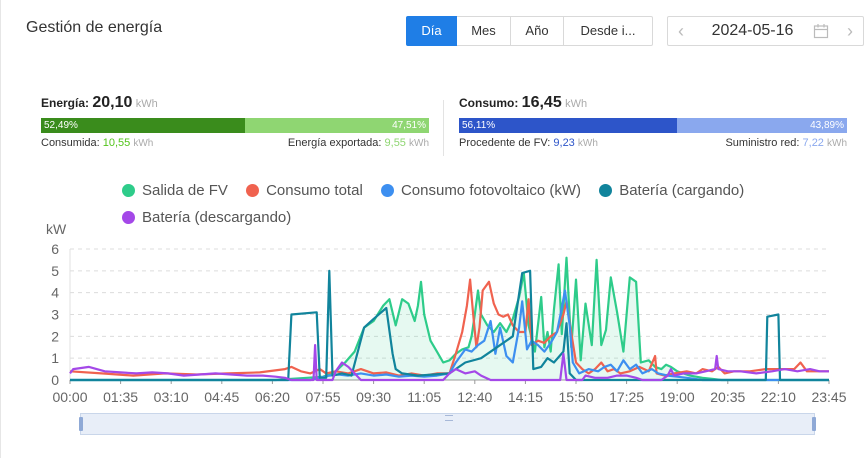  Describe the element at coordinates (828, 397) in the screenshot. I see `x-tick-label: 23:45` at that location.